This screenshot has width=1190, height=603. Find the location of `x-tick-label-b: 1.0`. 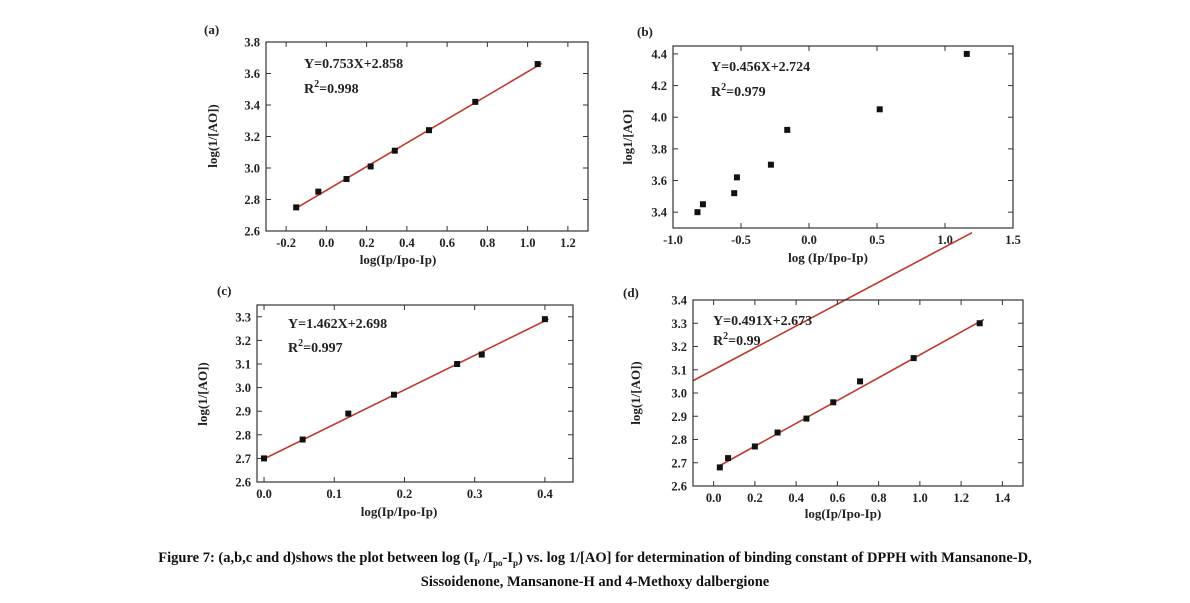

x-tick-label-b: 1.0 is located at coordinates (945, 240).